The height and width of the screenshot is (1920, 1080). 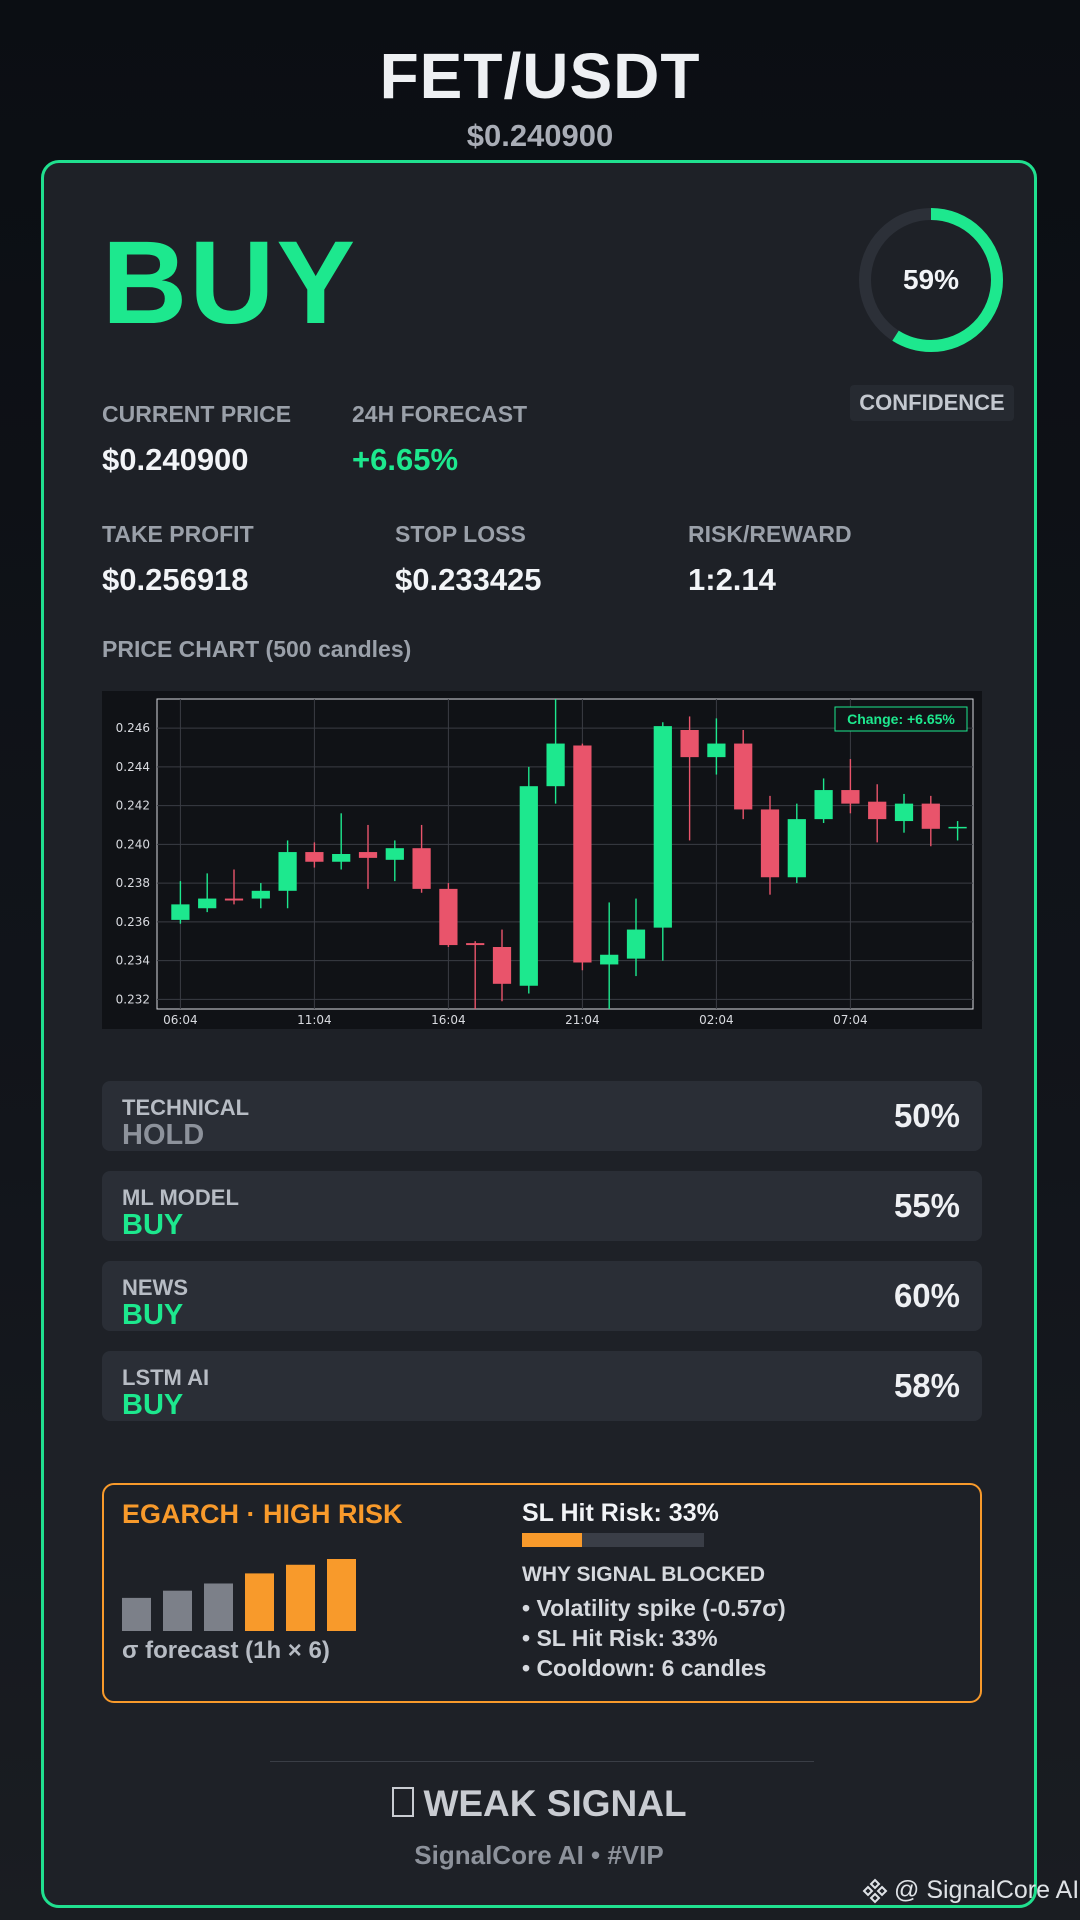 I want to click on x-tick-label: 11:04, so click(x=314, y=1020).